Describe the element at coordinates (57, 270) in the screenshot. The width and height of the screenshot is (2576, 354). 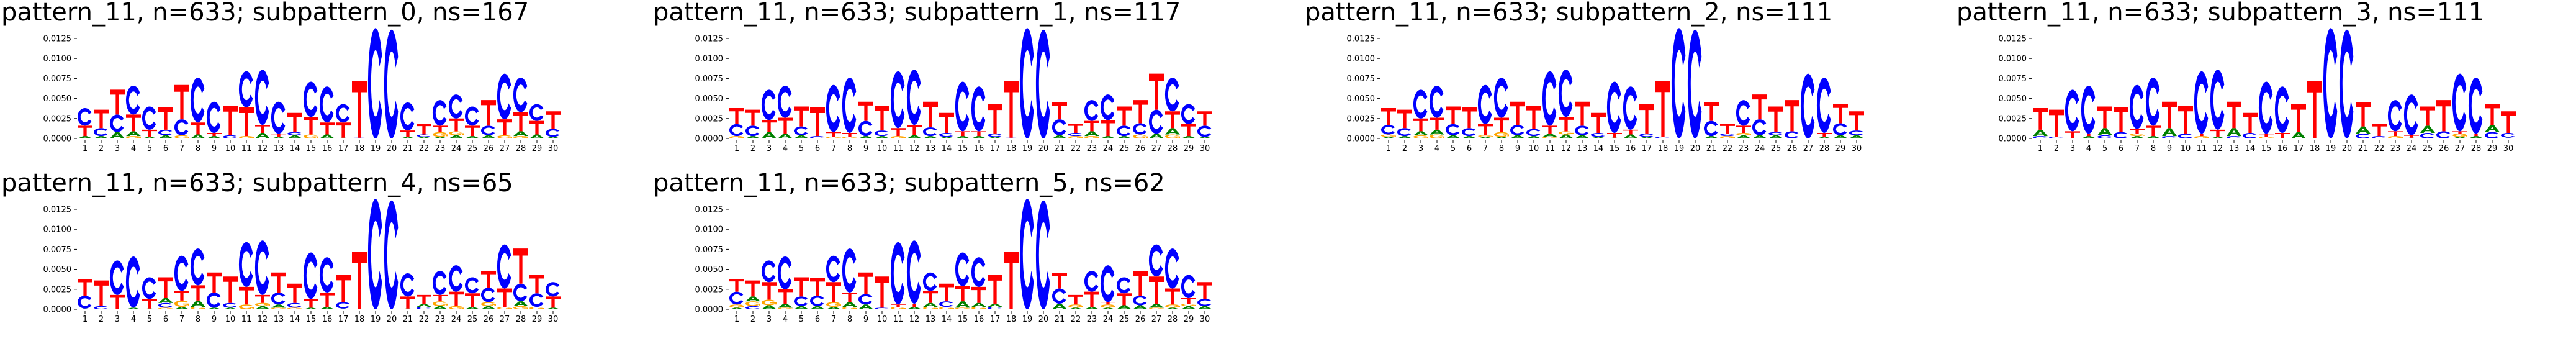
I see `y-tick-label: 0.0050` at that location.